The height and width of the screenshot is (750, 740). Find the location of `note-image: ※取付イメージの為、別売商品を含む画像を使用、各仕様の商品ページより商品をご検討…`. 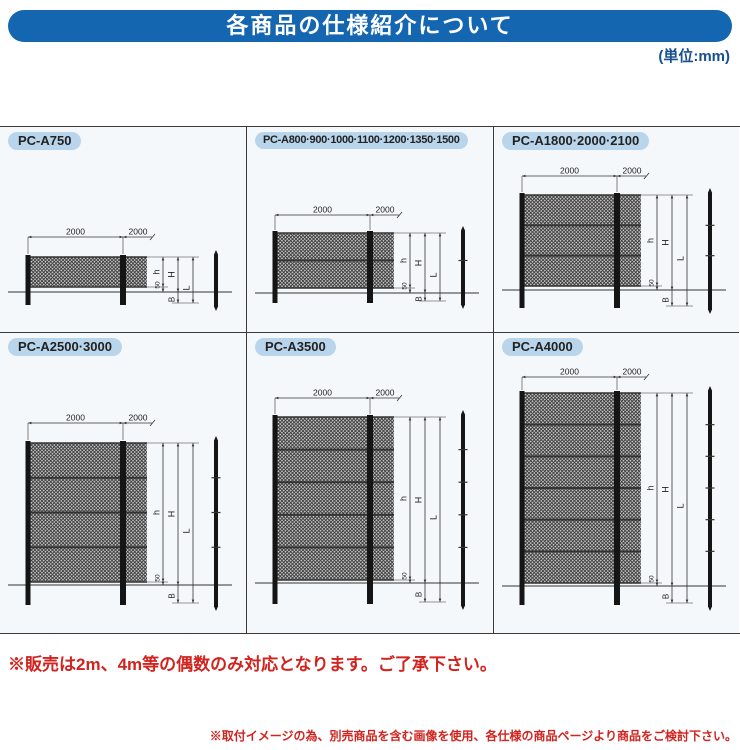

note-image: ※取付イメージの為、別売商品を含む画像を使用、各仕様の商品ページより商品をご検討… is located at coordinates (473, 736).